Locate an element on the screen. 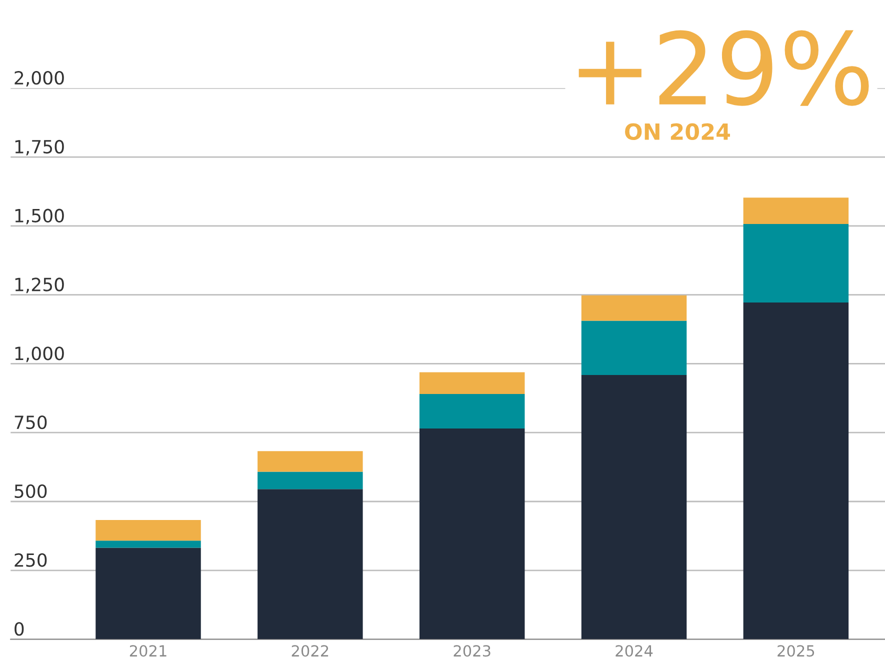 The width and height of the screenshot is (885, 668). y-tick-label: 500 is located at coordinates (30, 491).